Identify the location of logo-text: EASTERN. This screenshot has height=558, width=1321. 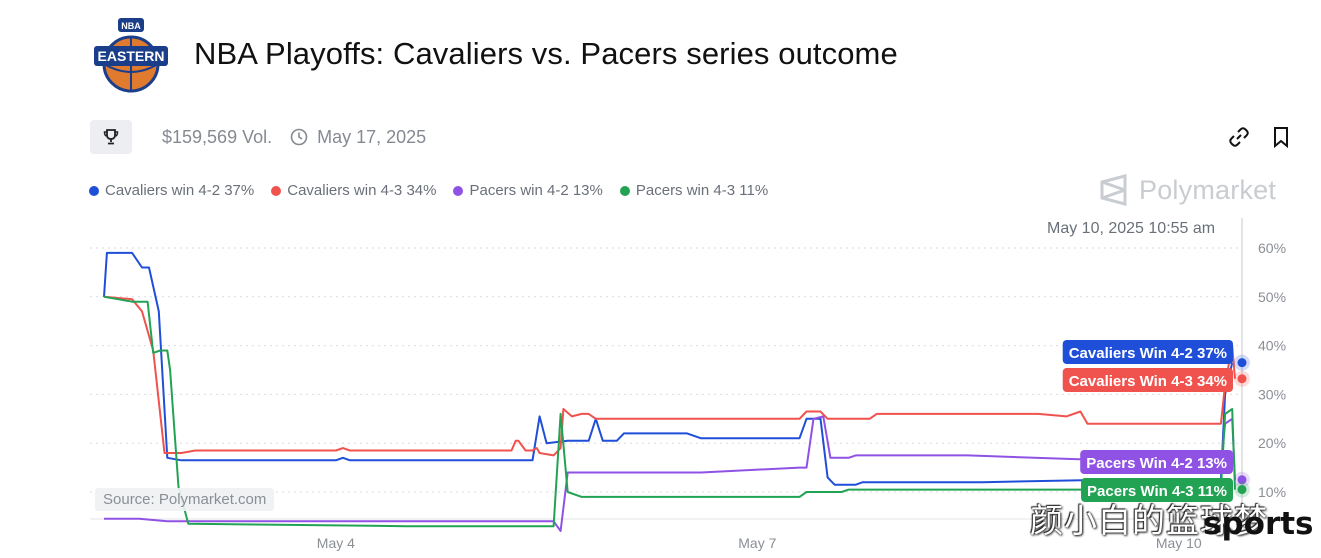
(131, 56).